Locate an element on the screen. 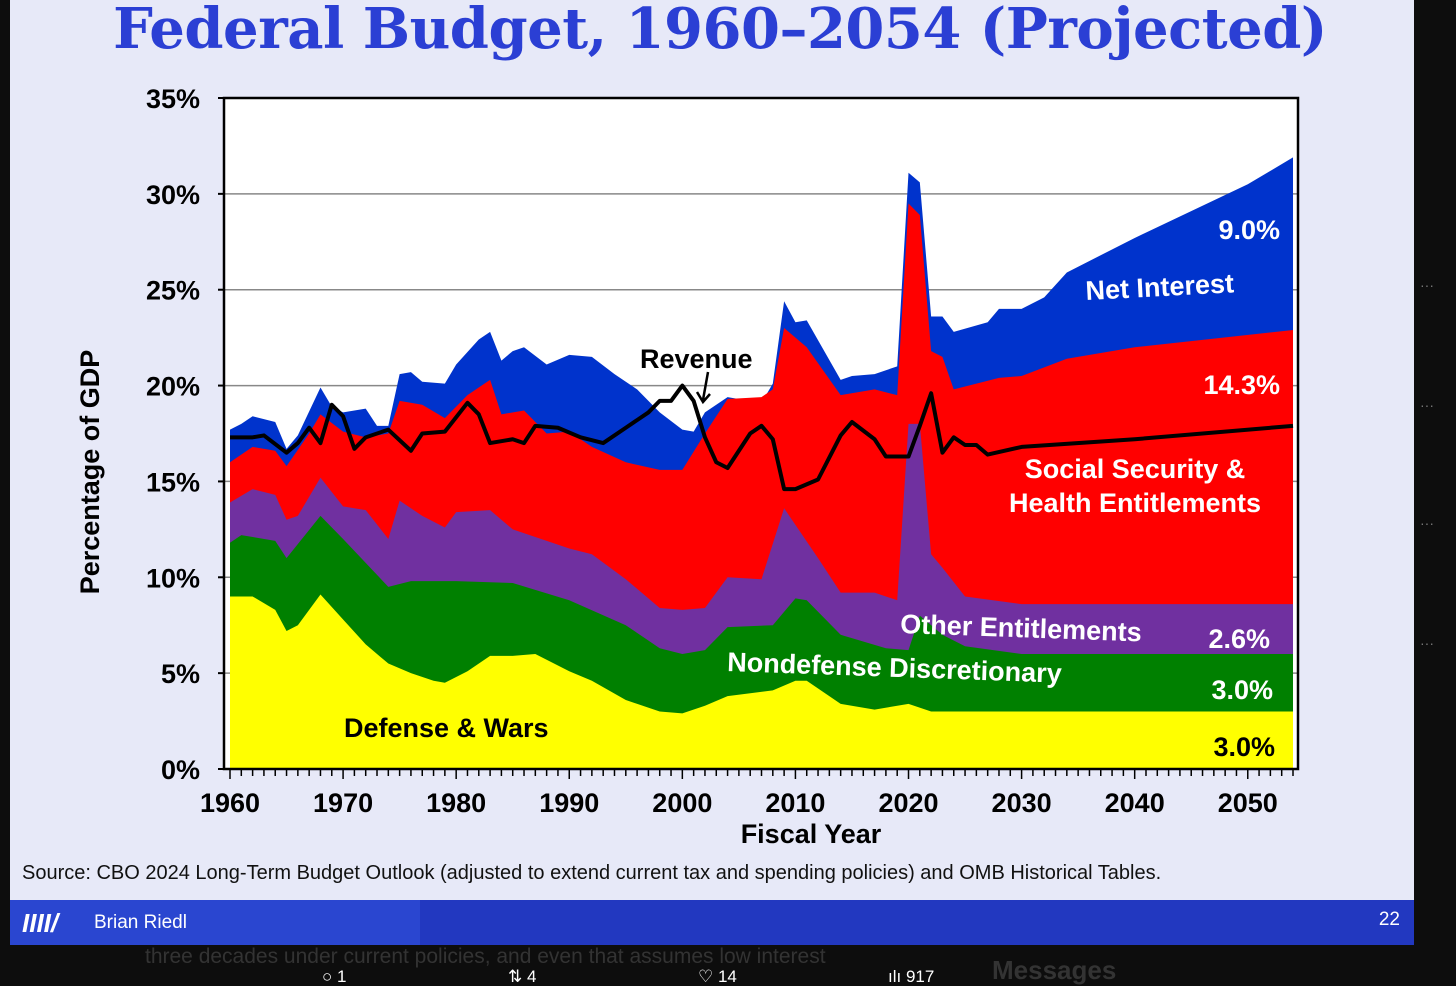  views-button: ılı 917 is located at coordinates (911, 976).